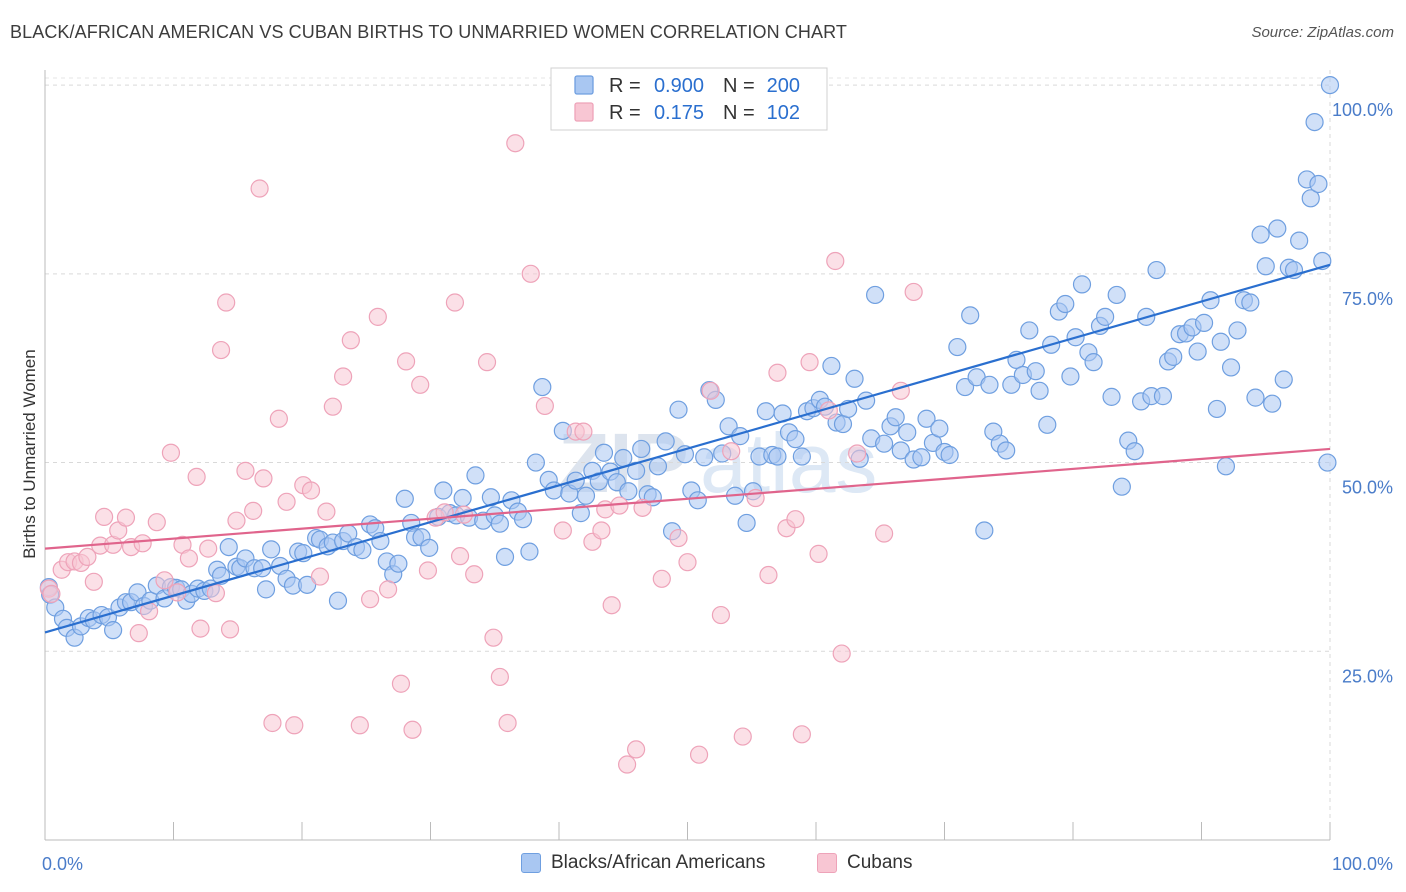  Describe the element at coordinates (29, 453) in the screenshot. I see `y-axis-label: Births to Unmarried Women` at that location.